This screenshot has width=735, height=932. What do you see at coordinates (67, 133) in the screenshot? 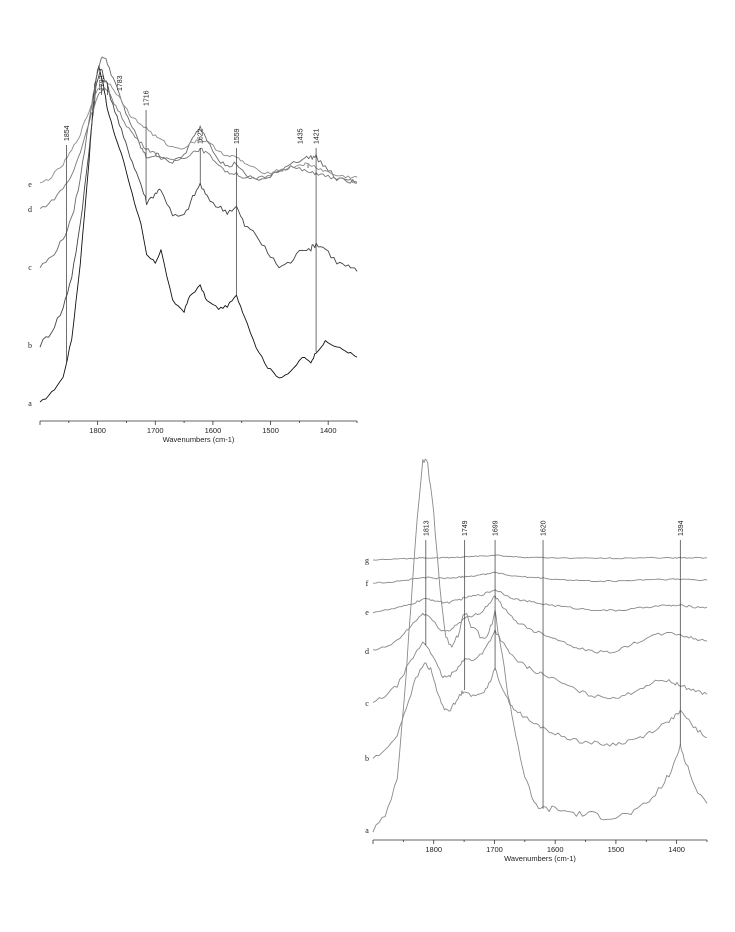
I see `peak-label-1854: 1854` at bounding box center [67, 133].